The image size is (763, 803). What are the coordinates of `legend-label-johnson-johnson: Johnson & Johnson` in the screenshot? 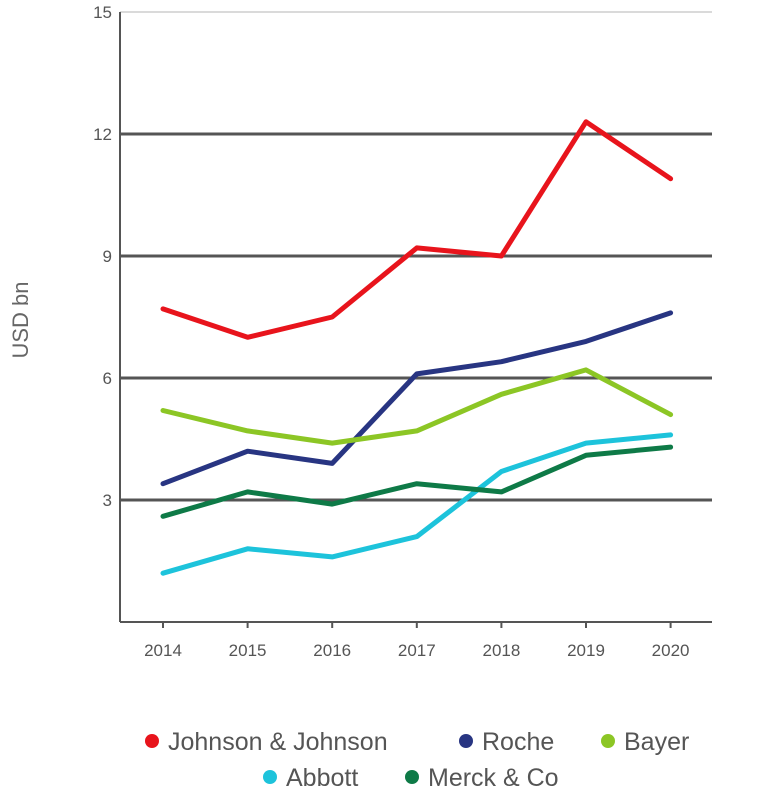 It's located at (278, 742).